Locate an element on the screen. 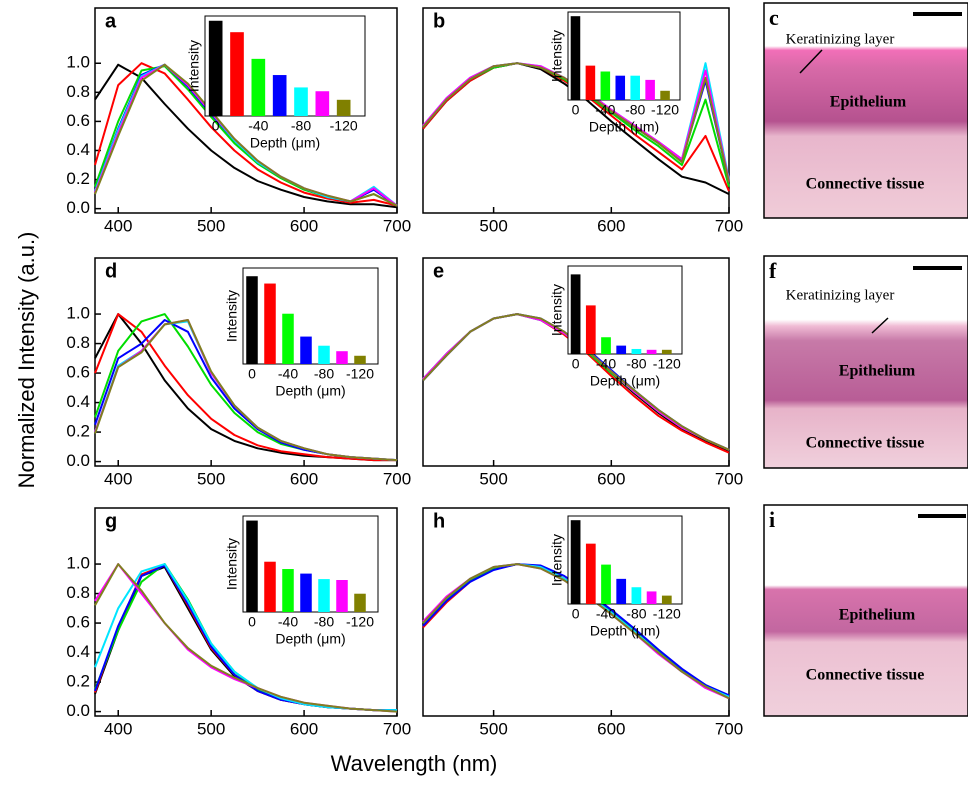 This screenshot has height=786, width=968. panel-label: e is located at coordinates (438, 271).